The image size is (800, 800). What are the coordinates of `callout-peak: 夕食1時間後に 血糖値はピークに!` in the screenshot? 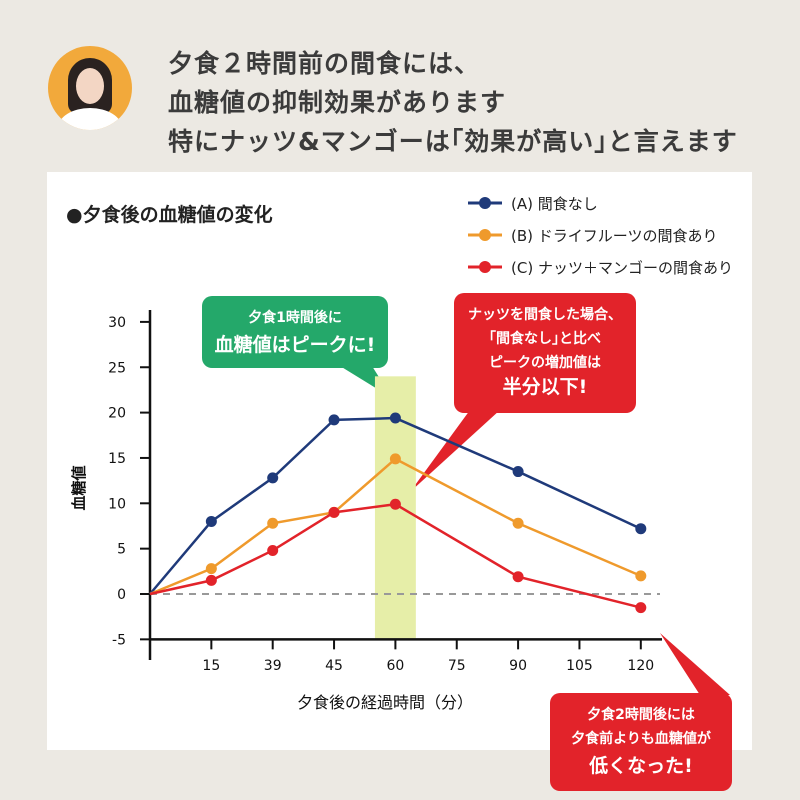 It's located at (295, 332).